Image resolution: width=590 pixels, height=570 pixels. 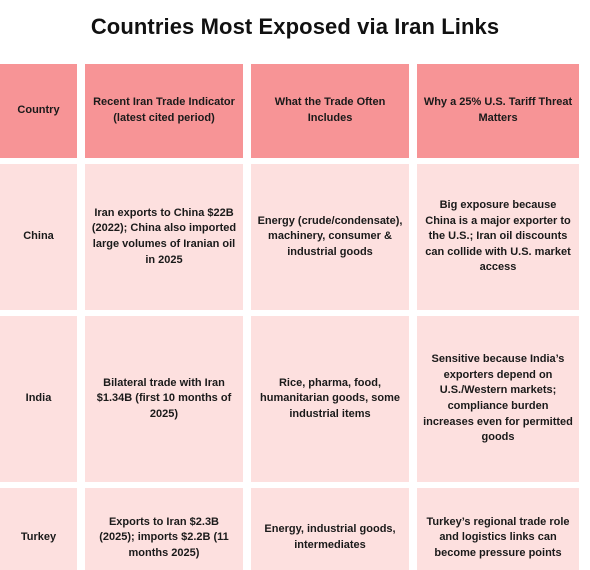 I want to click on row-turkey-includes: Energy, industrial goods, intermediates, so click(x=330, y=529).